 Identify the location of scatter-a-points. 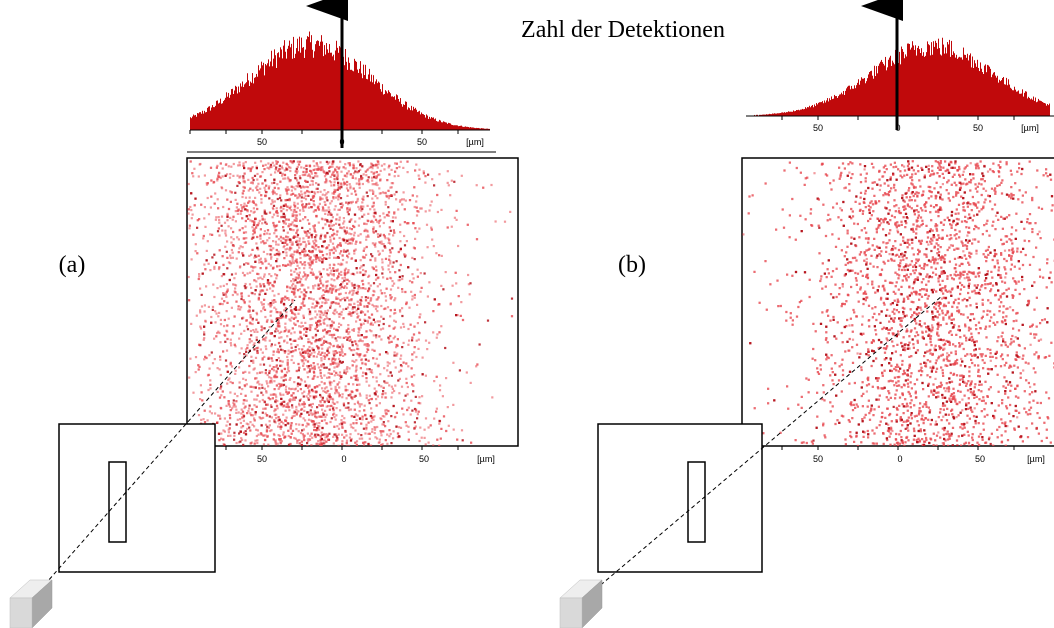
(350, 303).